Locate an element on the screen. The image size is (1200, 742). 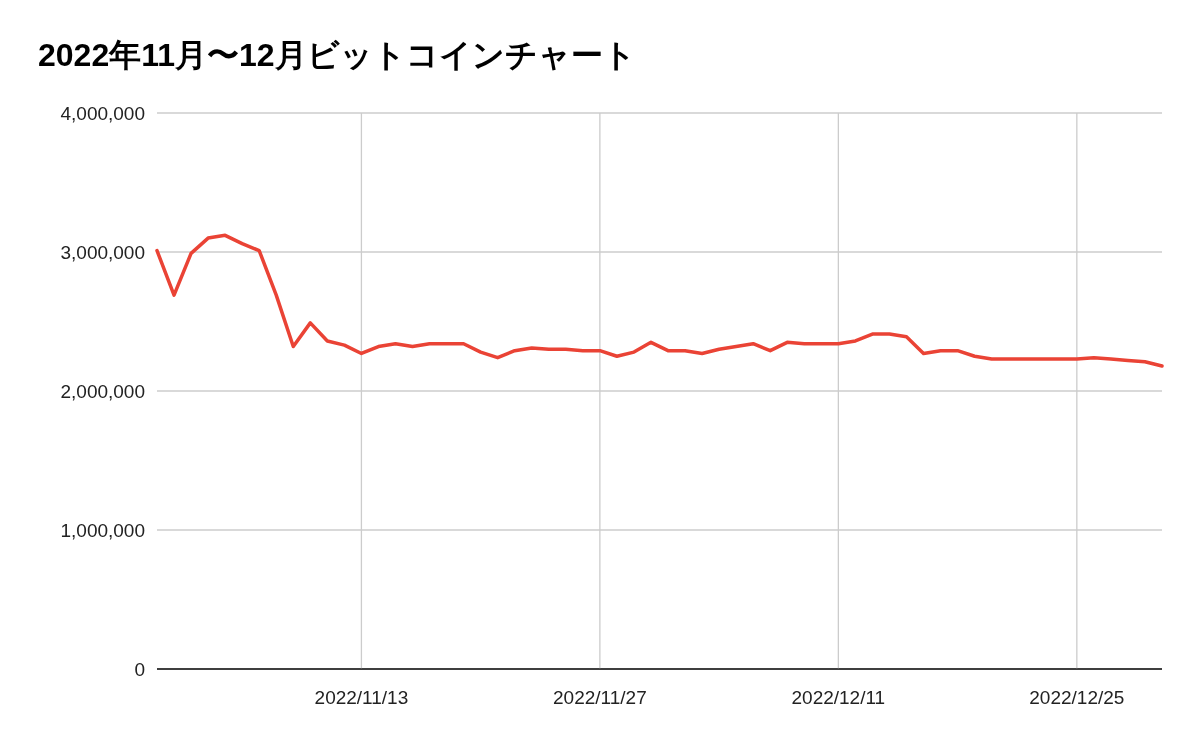
x-tick-label: 2022/11/27 is located at coordinates (600, 697).